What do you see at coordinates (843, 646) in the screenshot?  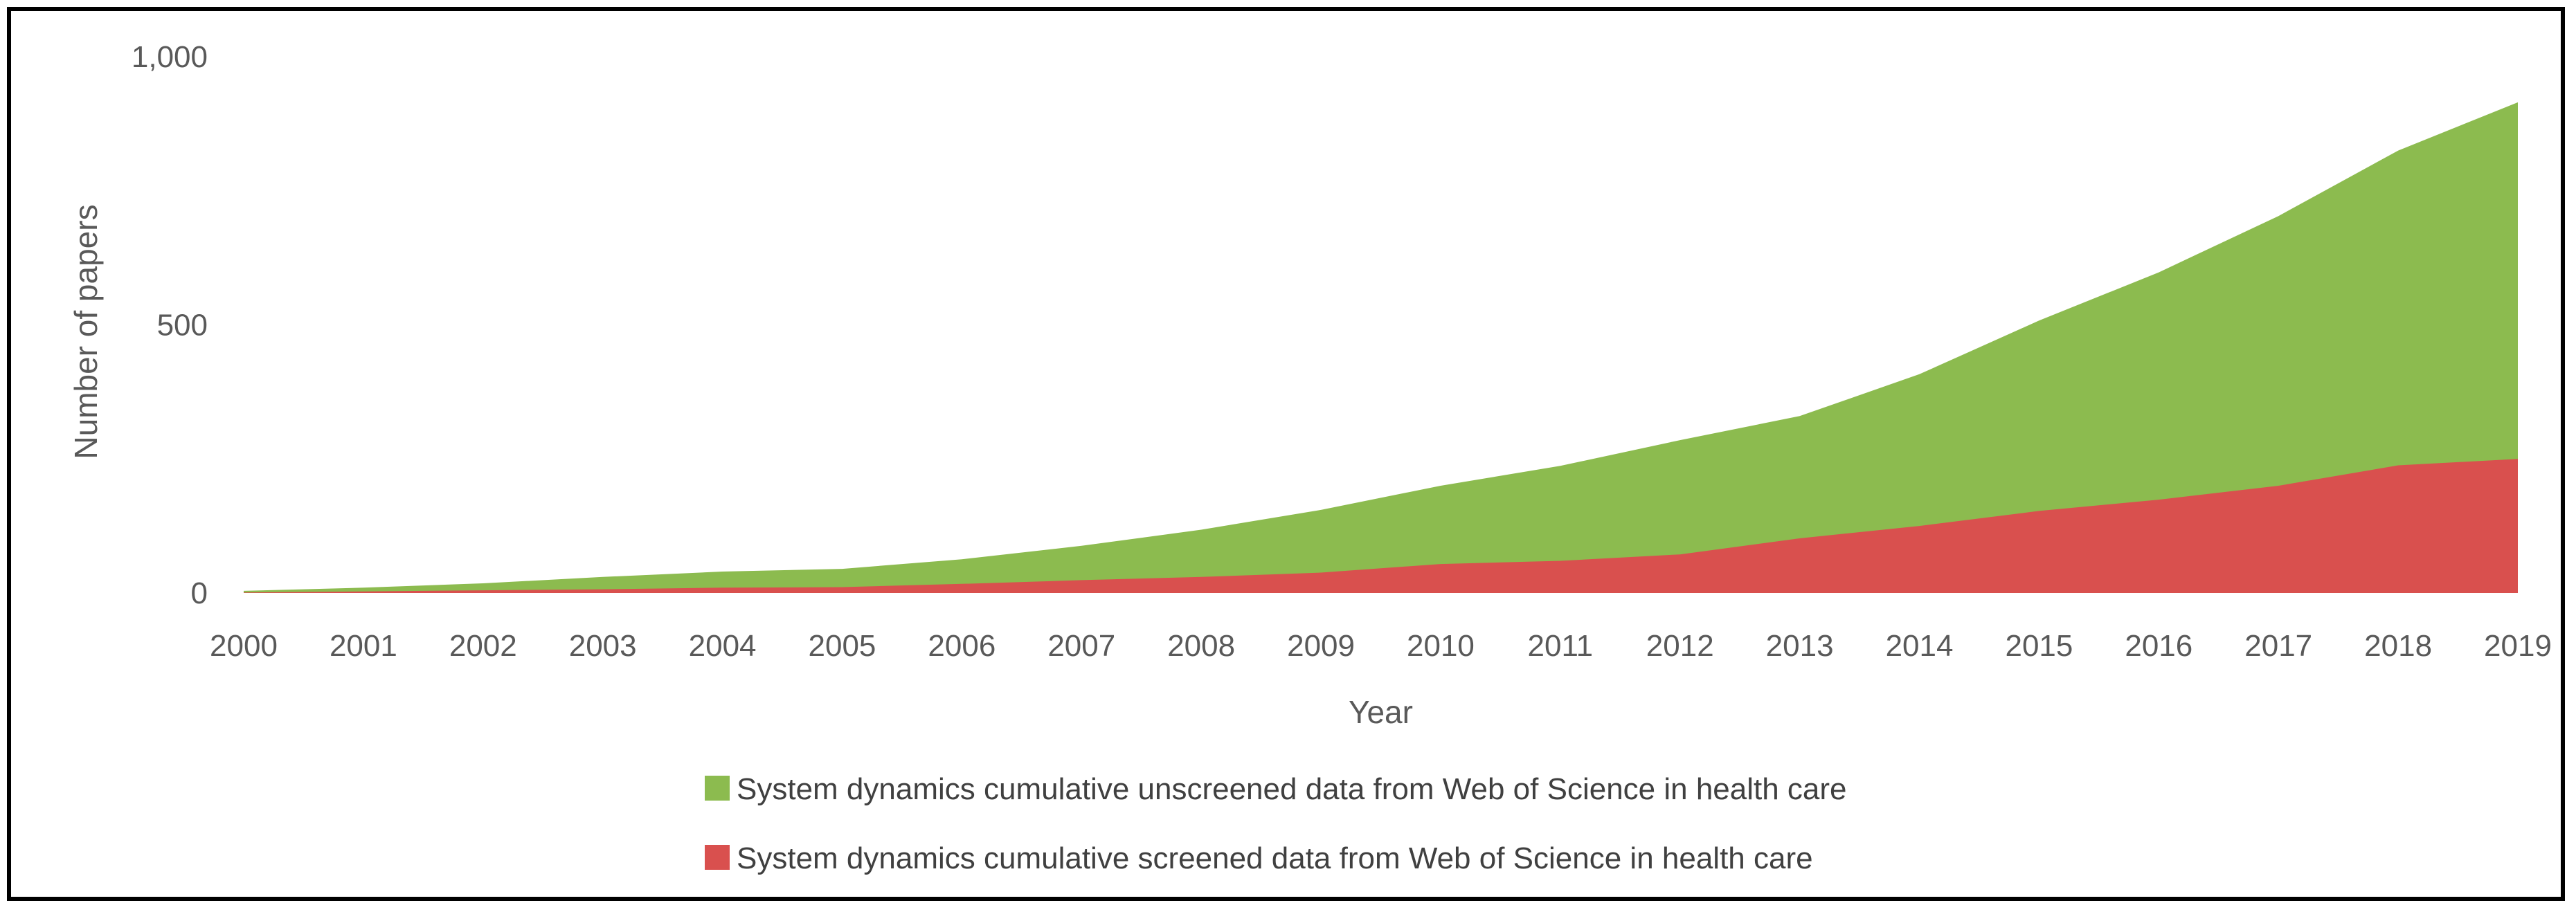 I see `x-tick-label: 2005` at bounding box center [843, 646].